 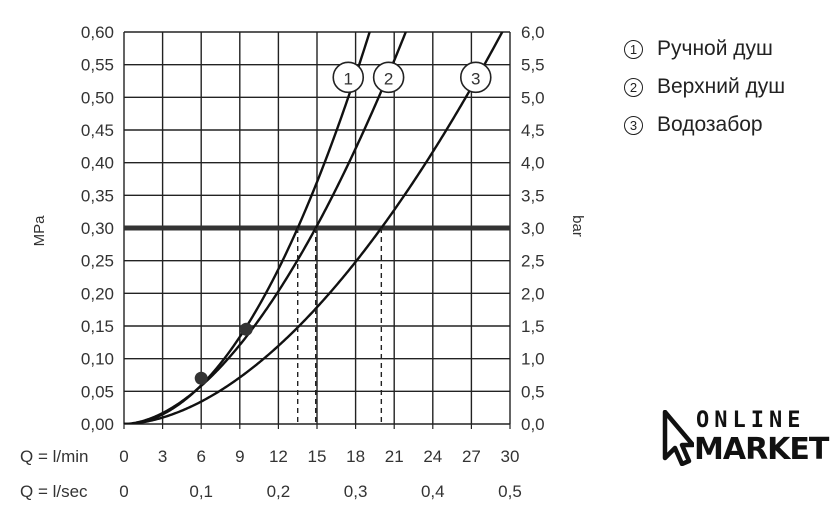 What do you see at coordinates (201, 491) in the screenshot?
I see `x-row2-tick-label: 0,1` at bounding box center [201, 491].